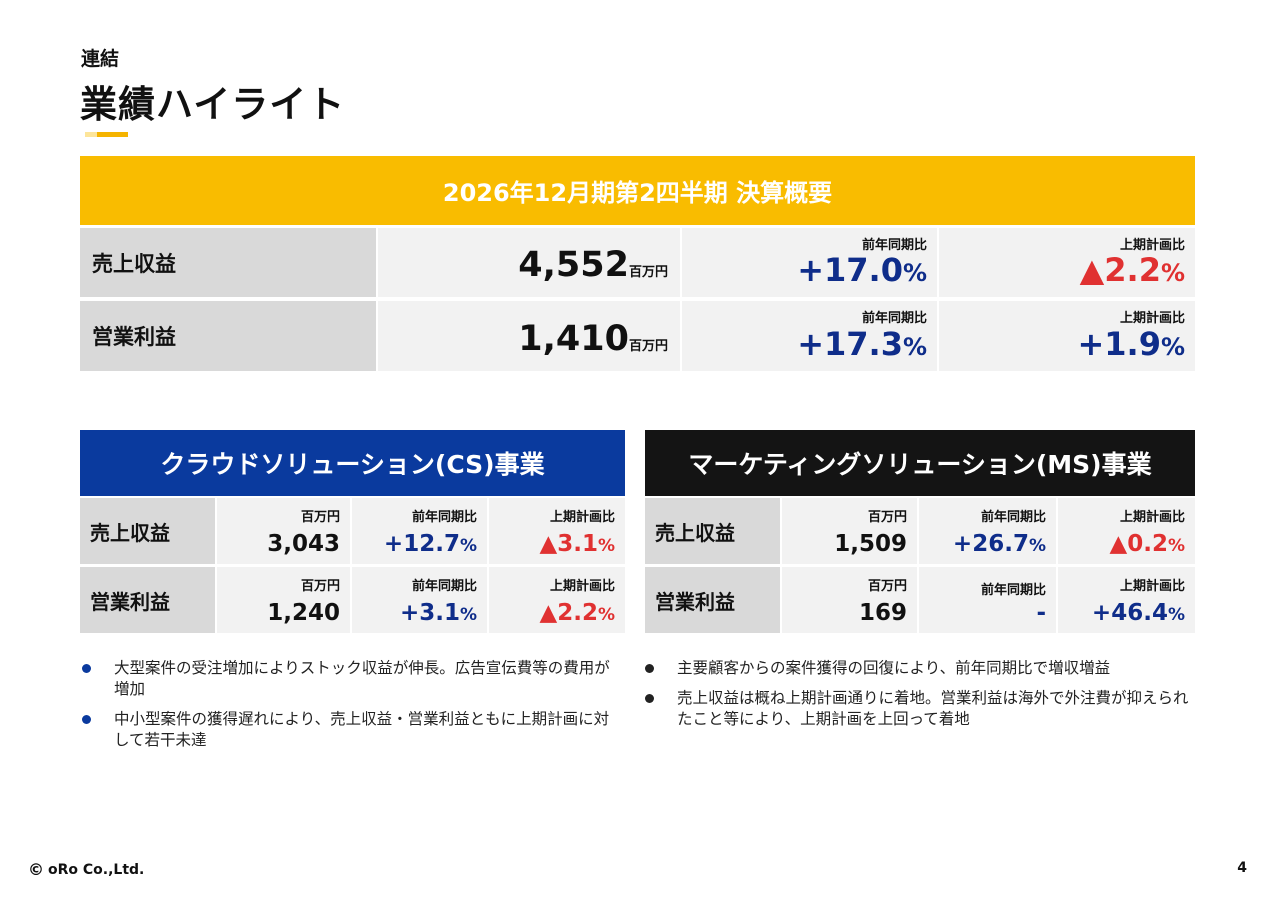 This screenshot has width=1280, height=904. I want to click on yoy-value: -, so click(1041, 613).